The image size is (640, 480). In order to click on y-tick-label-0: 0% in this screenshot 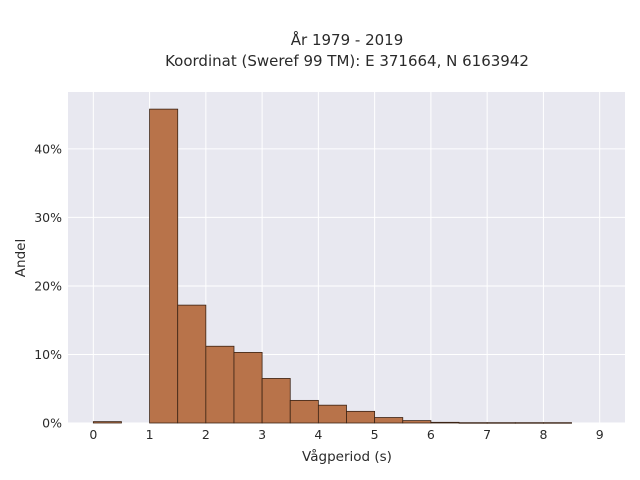, I will do `click(52, 423)`.